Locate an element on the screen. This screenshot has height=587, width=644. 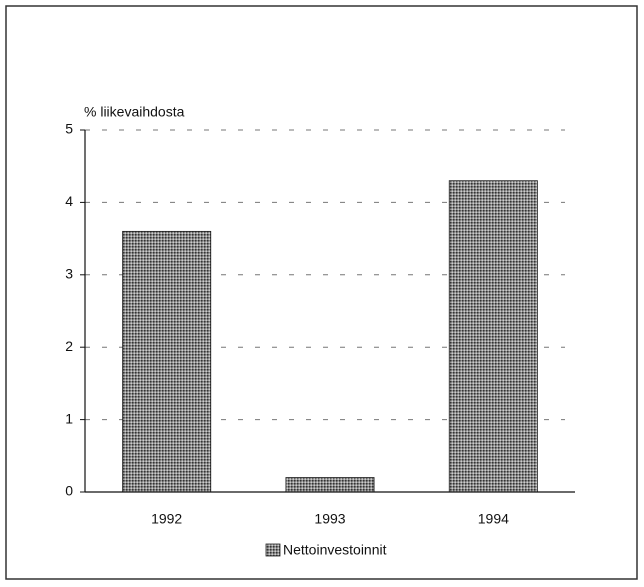
legend-label: Nettoinvestoinnit is located at coordinates (335, 550).